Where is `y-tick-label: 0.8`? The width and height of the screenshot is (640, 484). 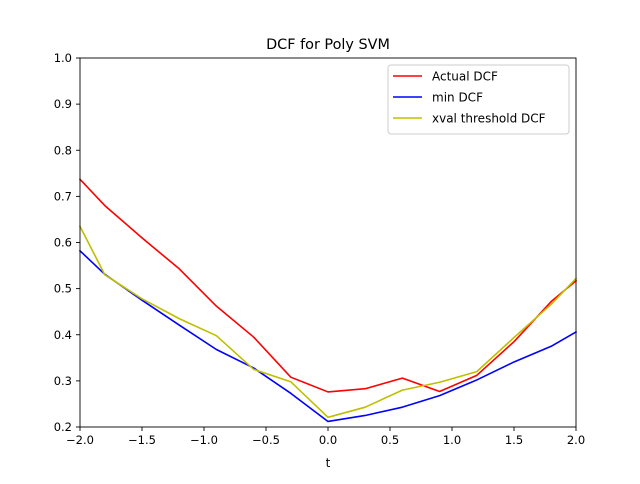 y-tick-label: 0.8 is located at coordinates (63, 150).